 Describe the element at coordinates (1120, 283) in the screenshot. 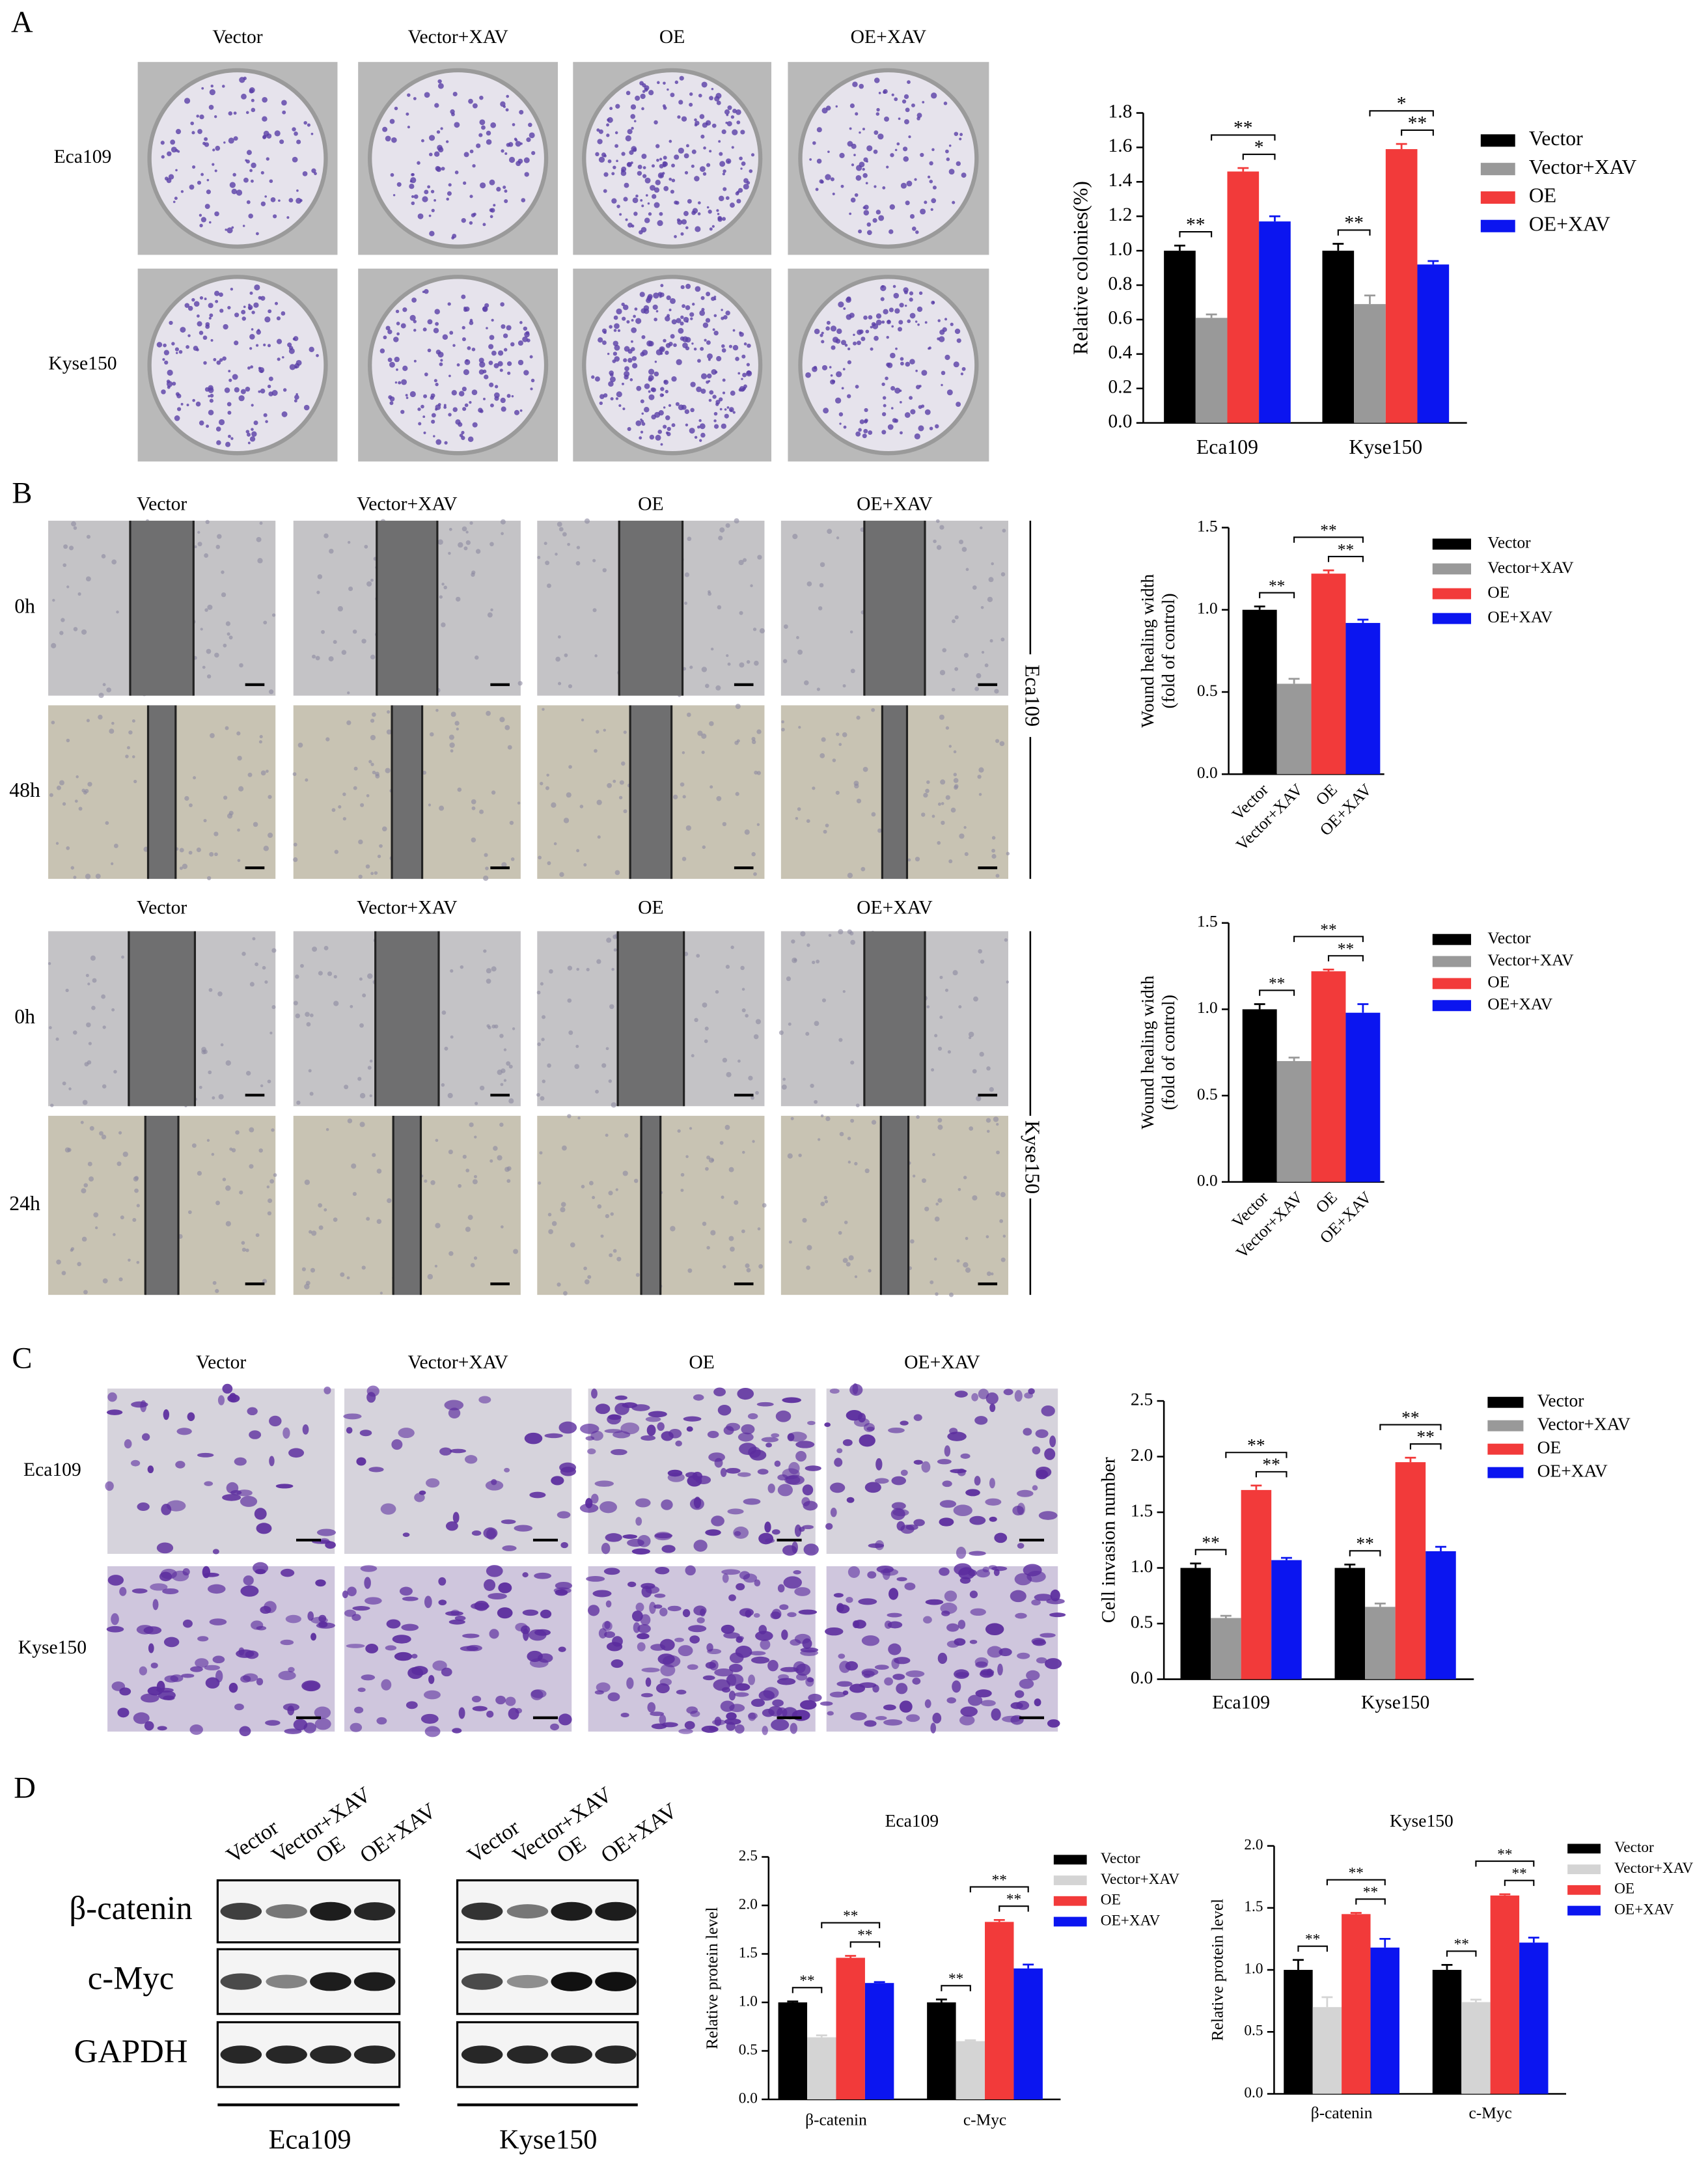

I see `y-tick-label: 0.8` at that location.